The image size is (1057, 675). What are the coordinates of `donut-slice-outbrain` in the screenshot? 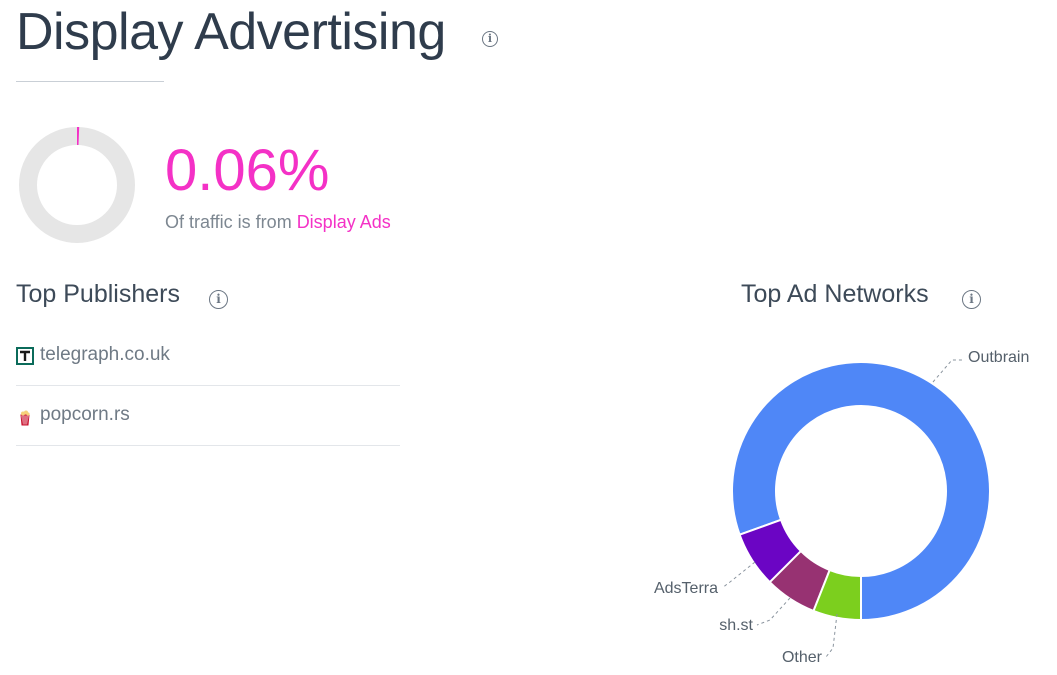 It's located at (861, 491).